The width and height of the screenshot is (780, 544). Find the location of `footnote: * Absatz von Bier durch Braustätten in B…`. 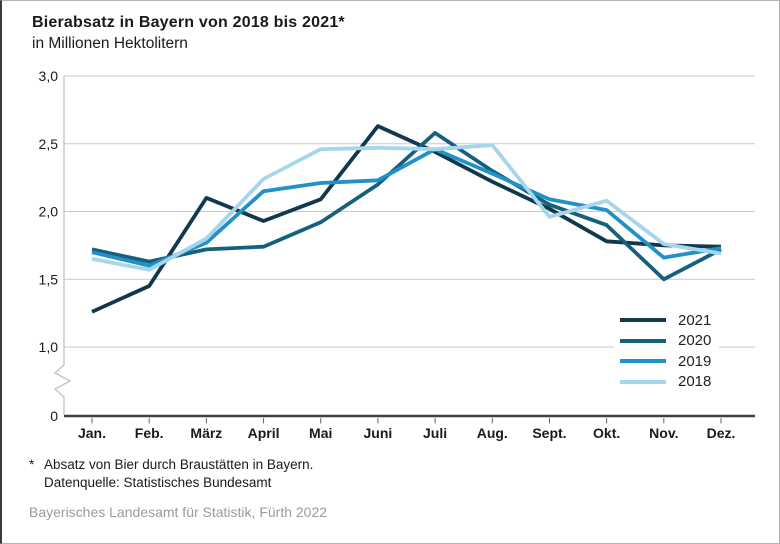

footnote: * Absatz von Bier durch Braustätten in B… is located at coordinates (171, 474).